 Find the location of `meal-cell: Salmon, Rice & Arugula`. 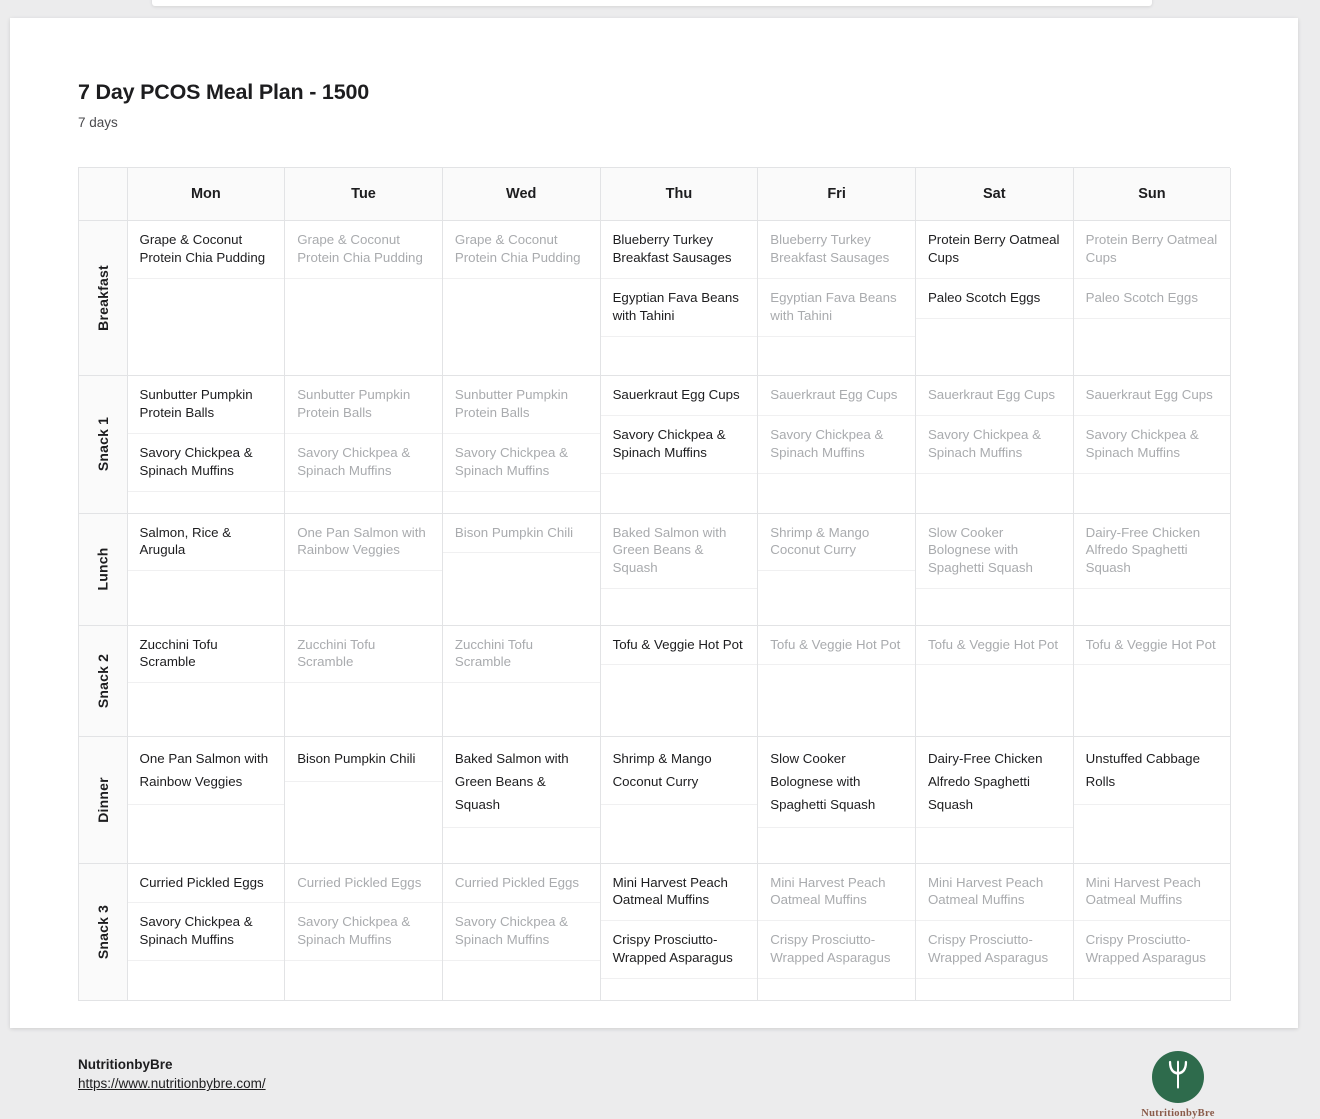

meal-cell: Salmon, Rice & Arugula is located at coordinates (206, 569).